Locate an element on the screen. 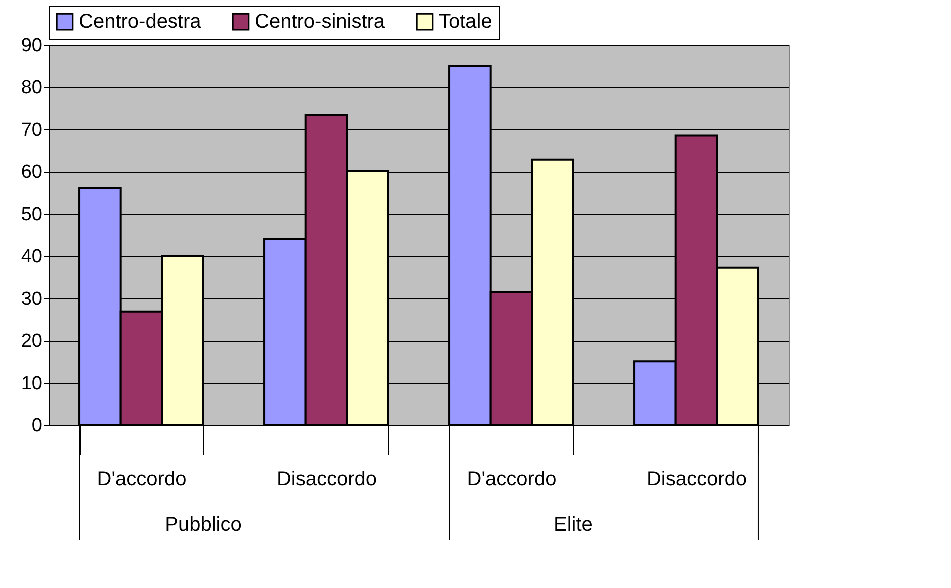  y-tick-label: 10 is located at coordinates (31, 383).